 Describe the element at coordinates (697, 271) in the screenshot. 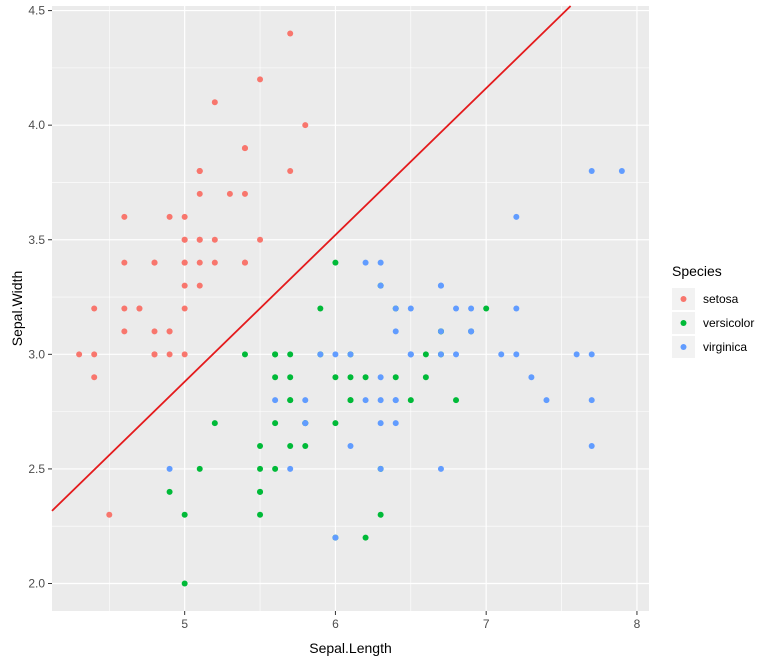

I see `legend-title: Species` at that location.